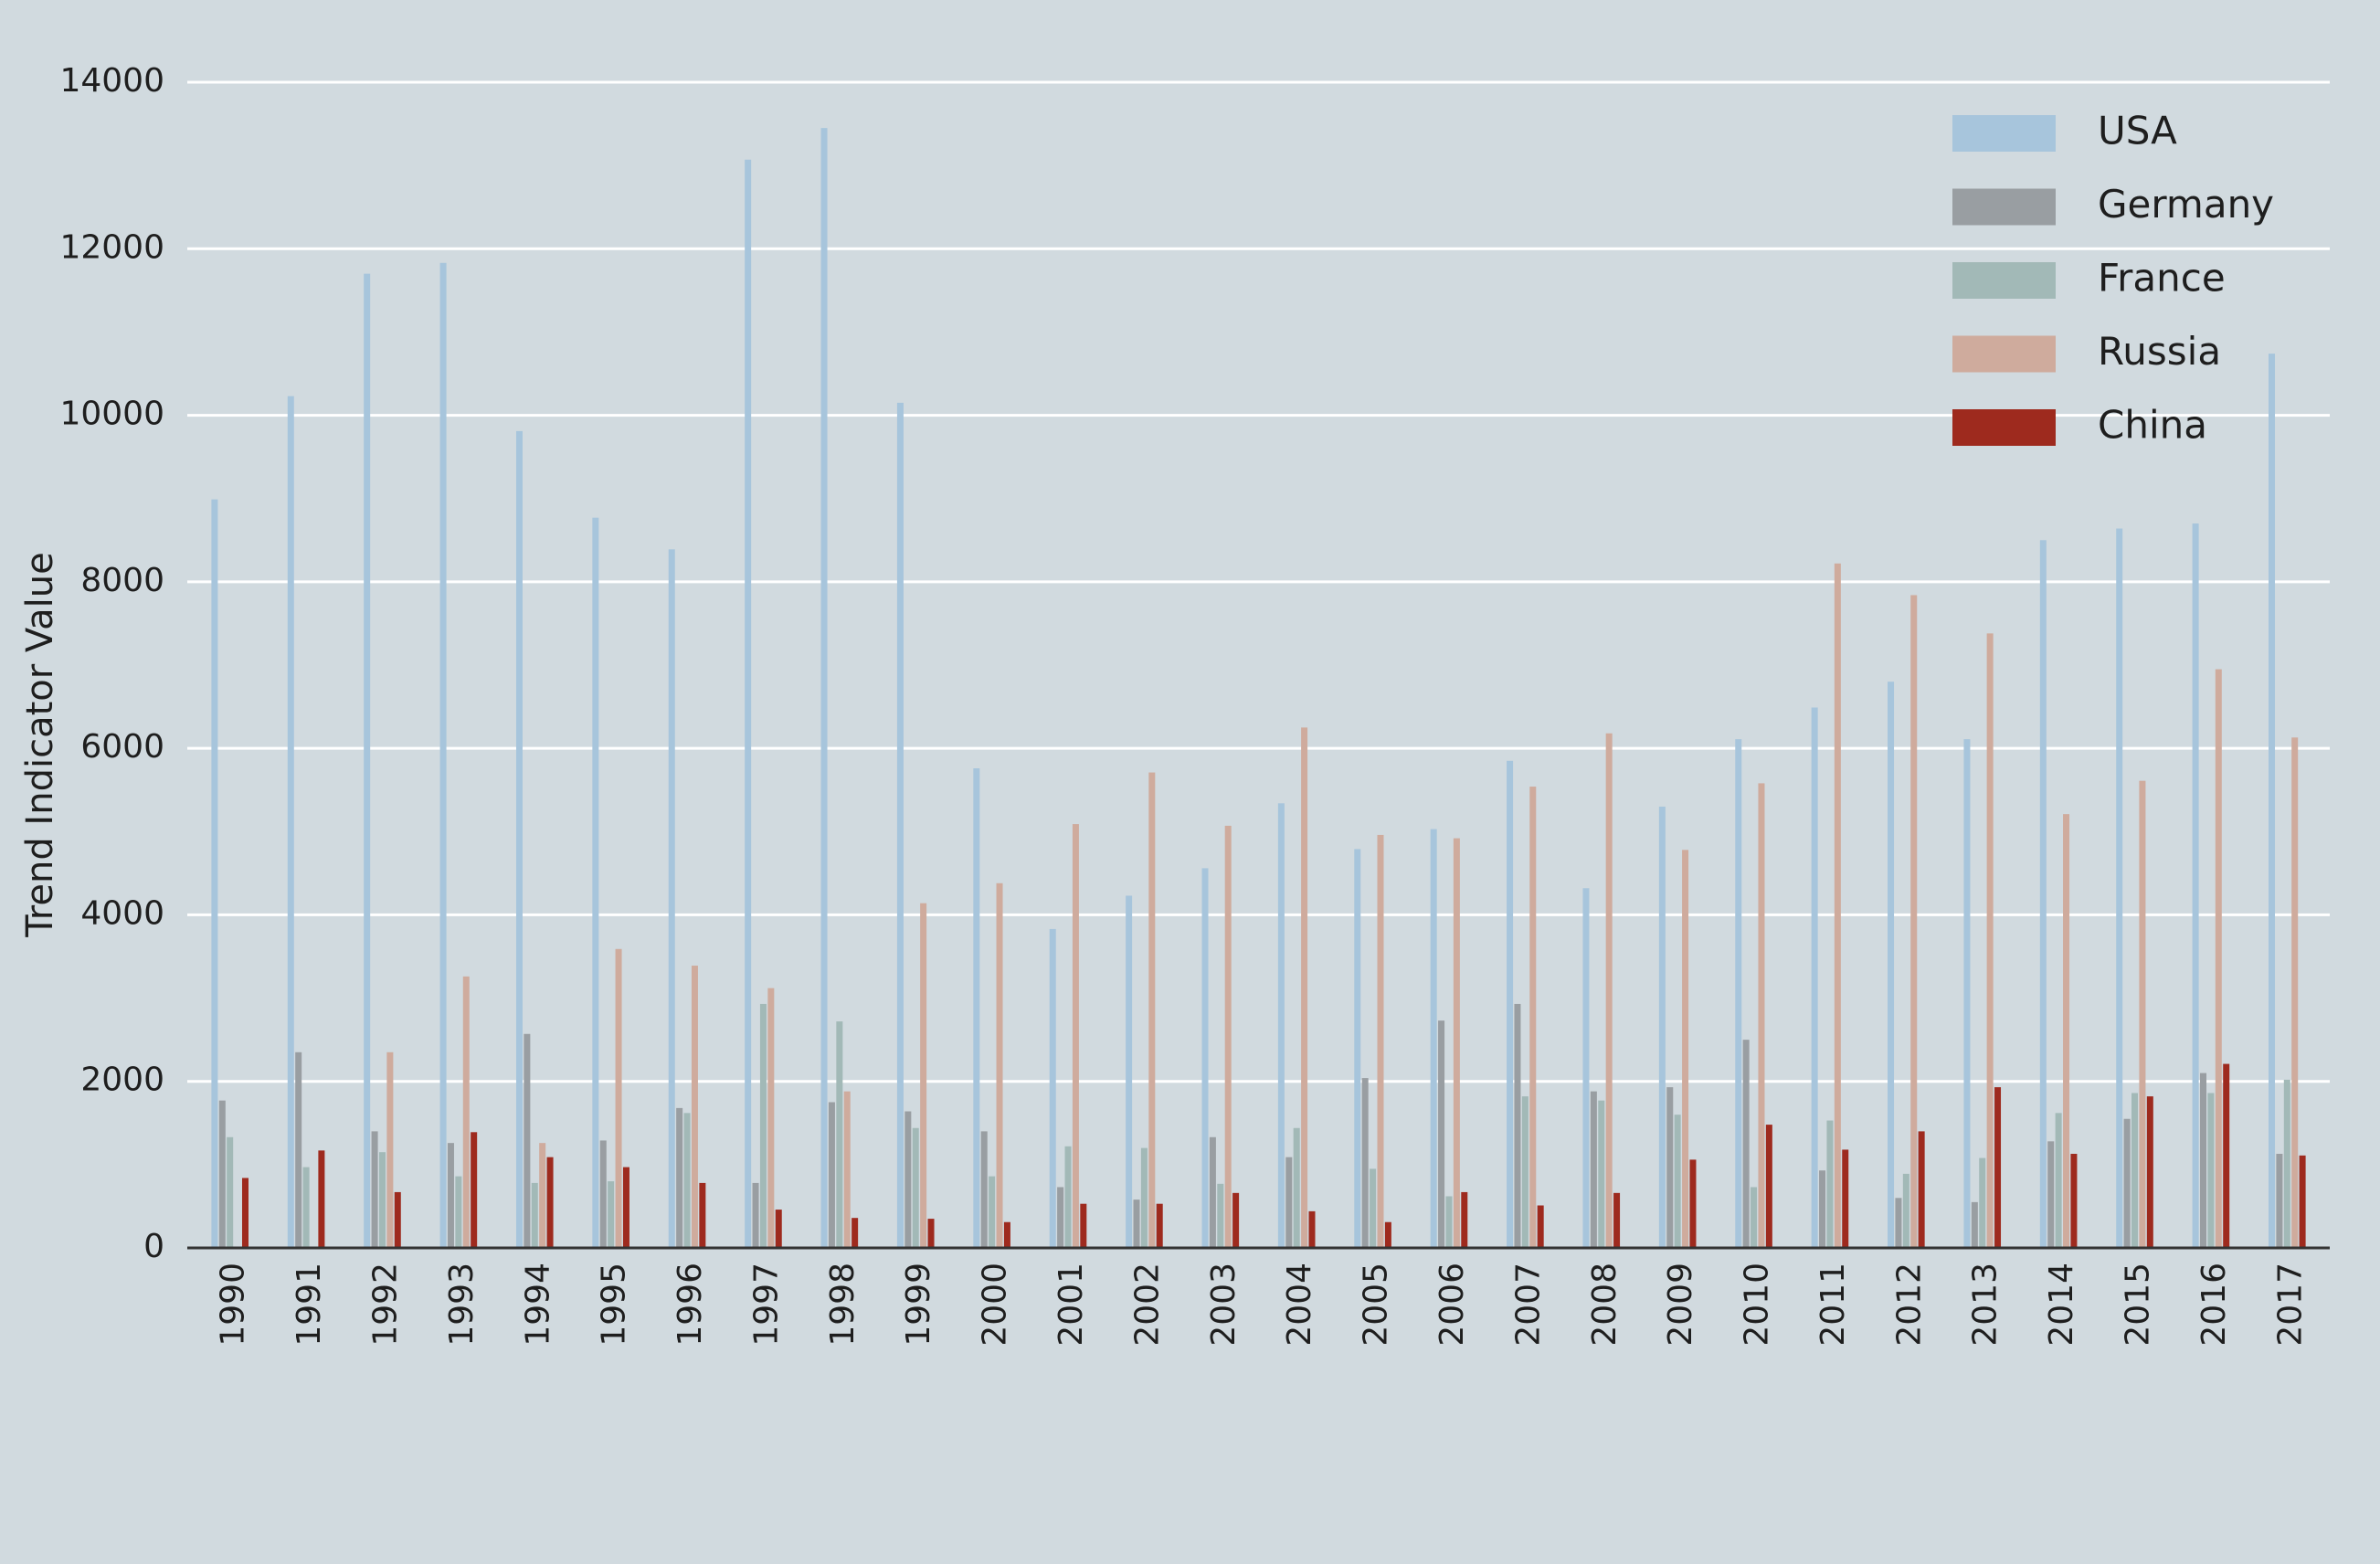  What do you see at coordinates (234, 1305) in the screenshot?
I see `x-tick-label: 1990` at bounding box center [234, 1305].